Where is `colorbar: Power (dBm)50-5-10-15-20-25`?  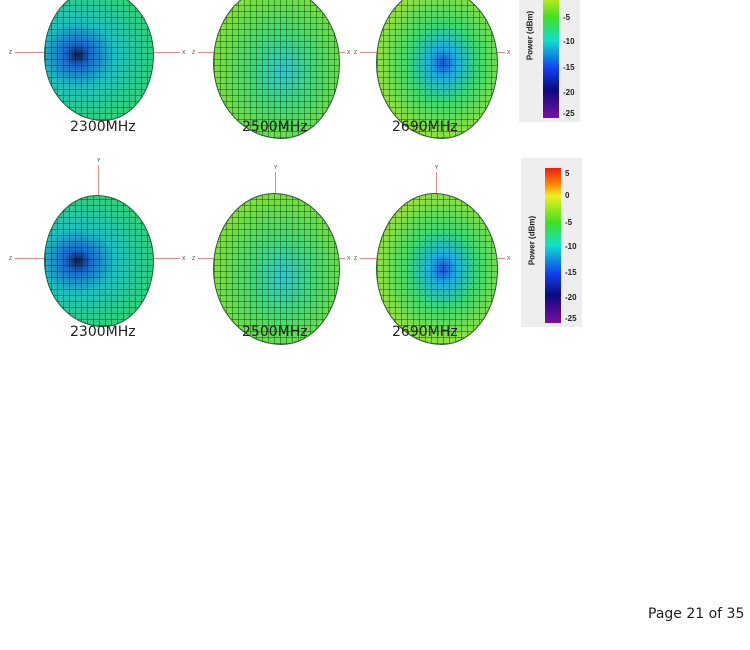
colorbar: Power (dBm)50-5-10-15-20-25 is located at coordinates (549, 61).